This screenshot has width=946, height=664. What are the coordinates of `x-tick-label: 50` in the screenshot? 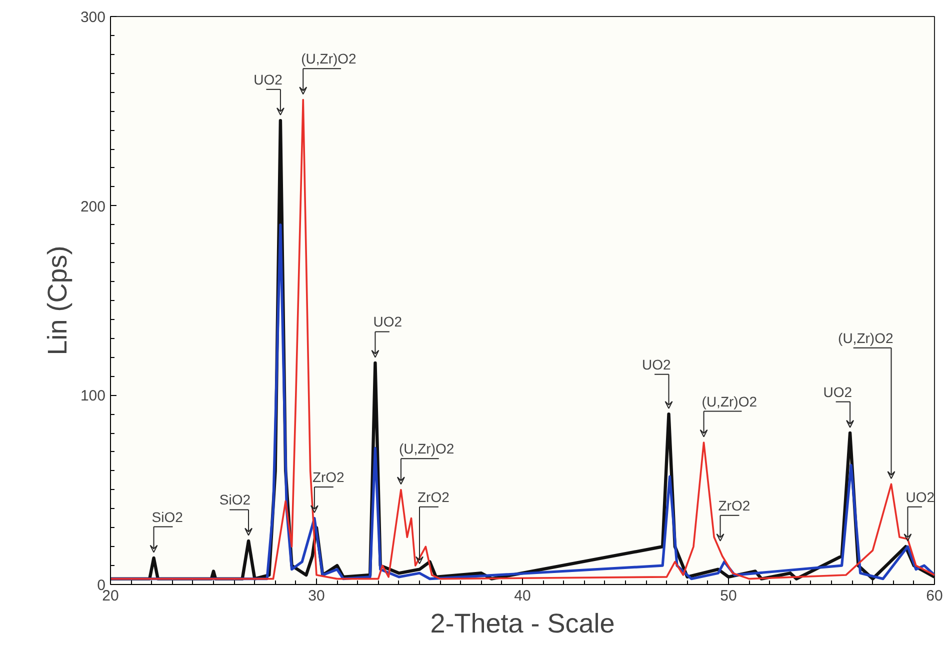 It's located at (728, 596).